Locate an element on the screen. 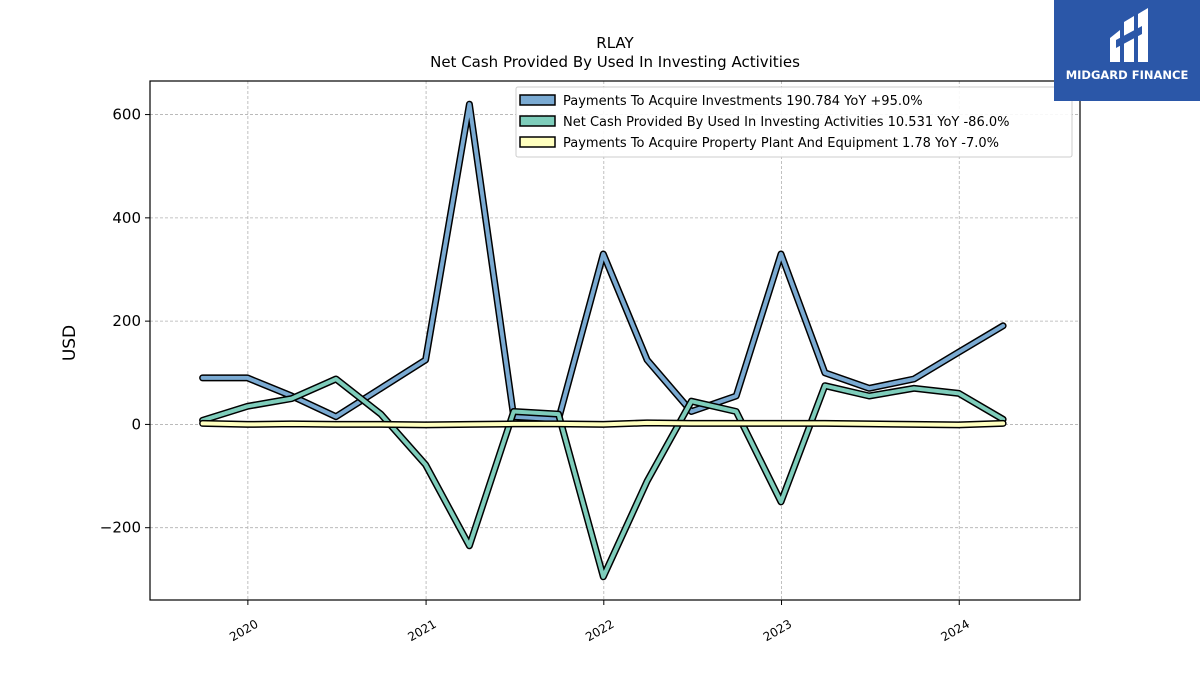 The image size is (1200, 675). y-tick-label: 600 is located at coordinates (126, 115).